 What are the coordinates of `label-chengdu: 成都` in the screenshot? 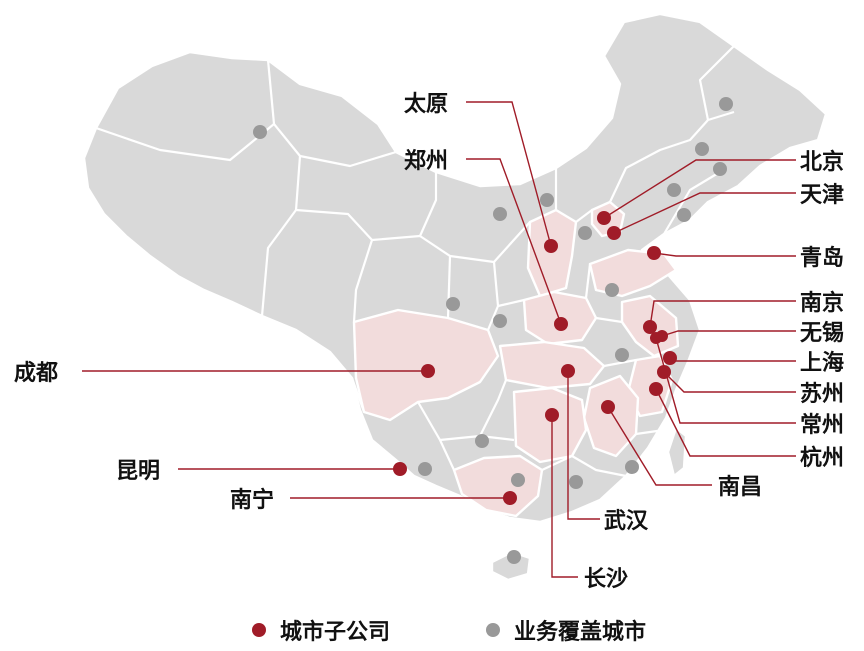 It's located at (36, 373).